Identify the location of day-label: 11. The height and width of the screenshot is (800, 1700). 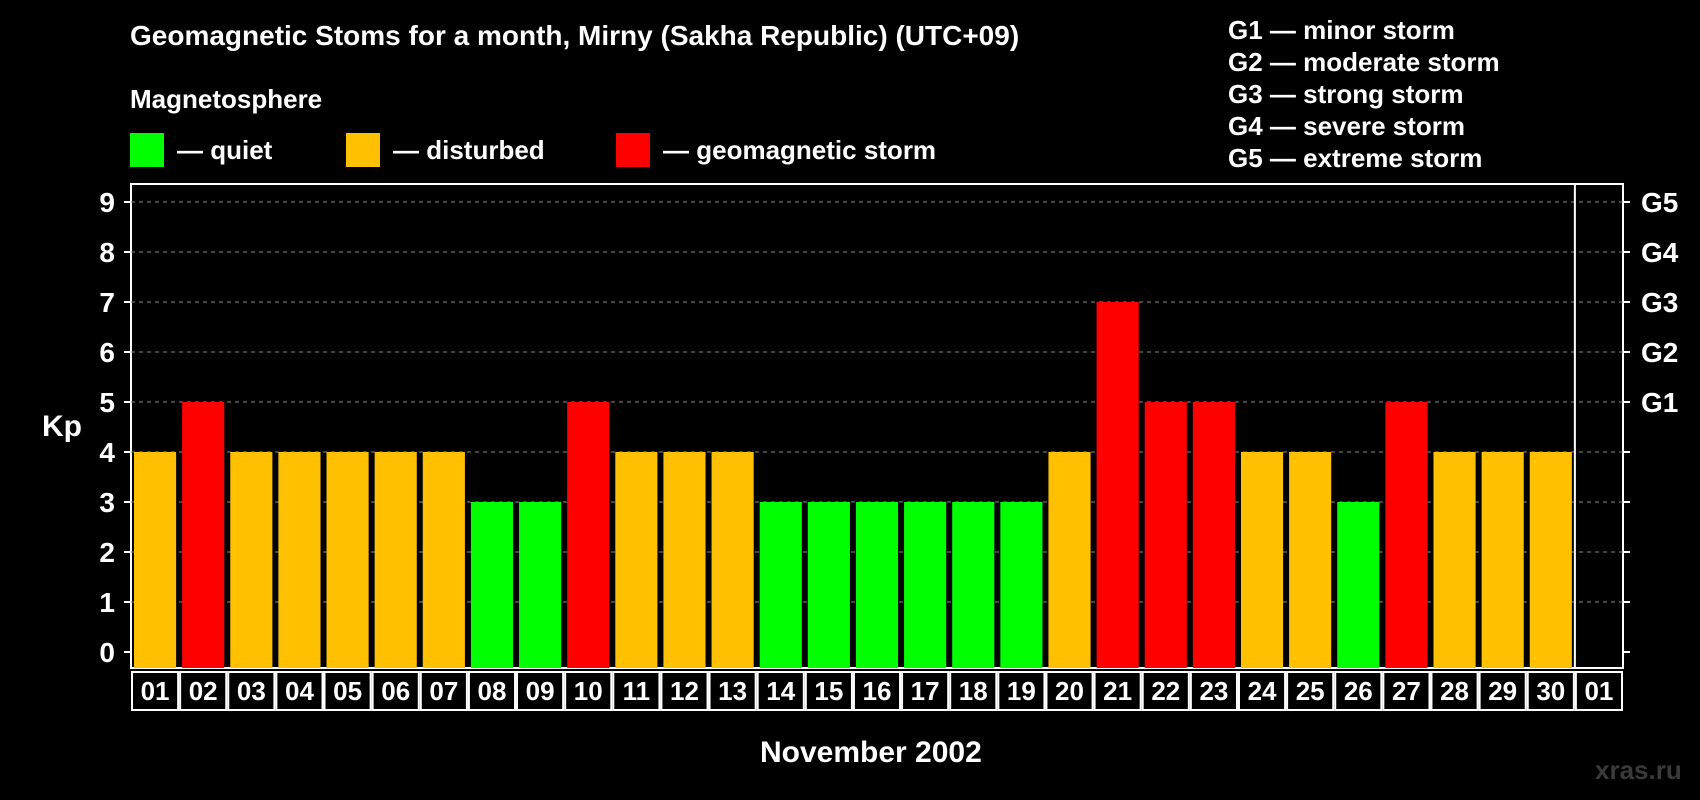
(637, 691).